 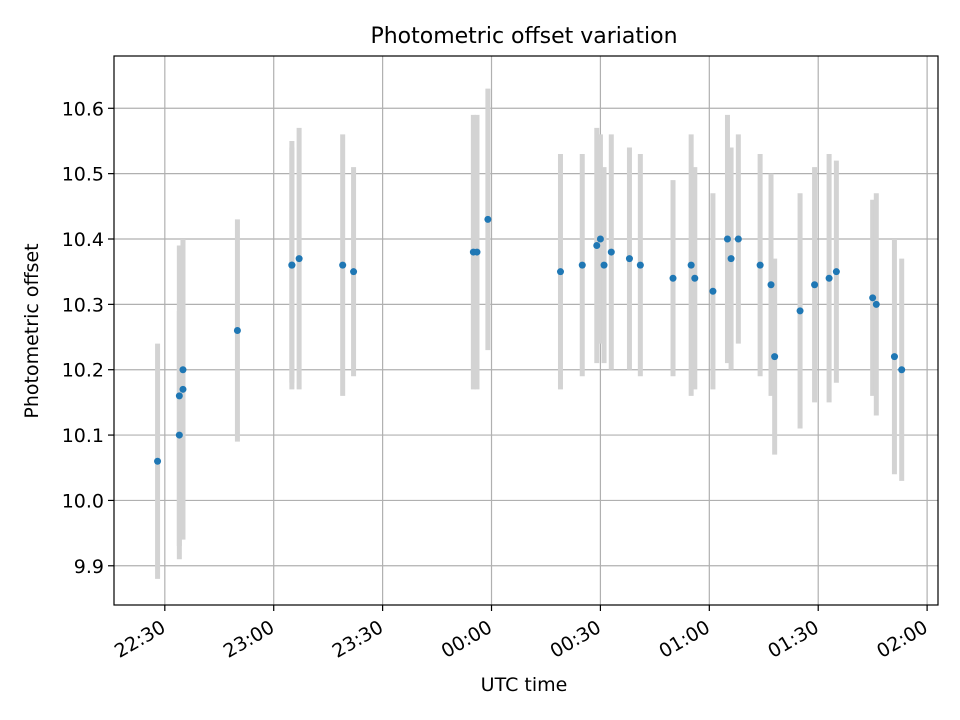 I want to click on y-tick-label: 10.5, so click(x=83, y=175).